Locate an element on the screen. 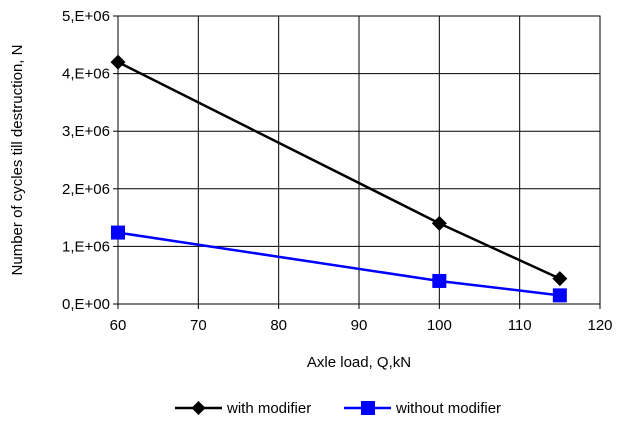  x-tick-label: 80 is located at coordinates (278, 325).